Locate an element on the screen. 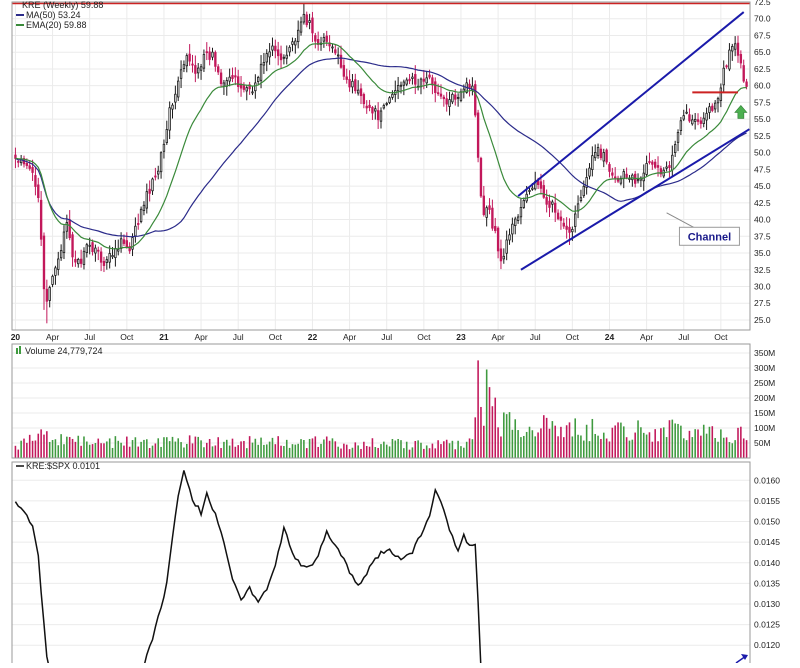  volume-y-tick-label: 350M is located at coordinates (764, 353).